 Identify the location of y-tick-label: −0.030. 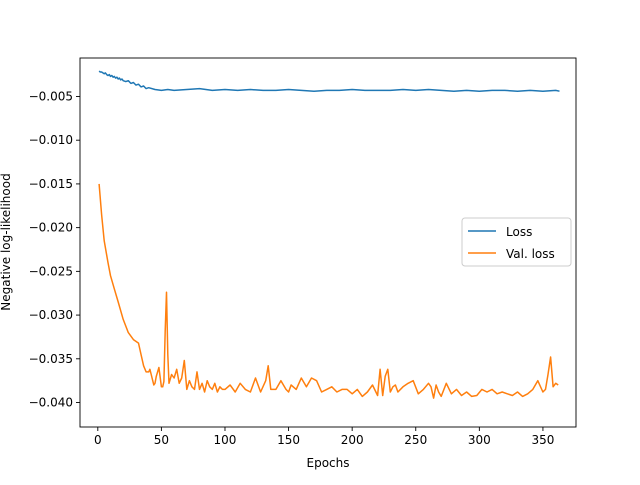
(51, 315).